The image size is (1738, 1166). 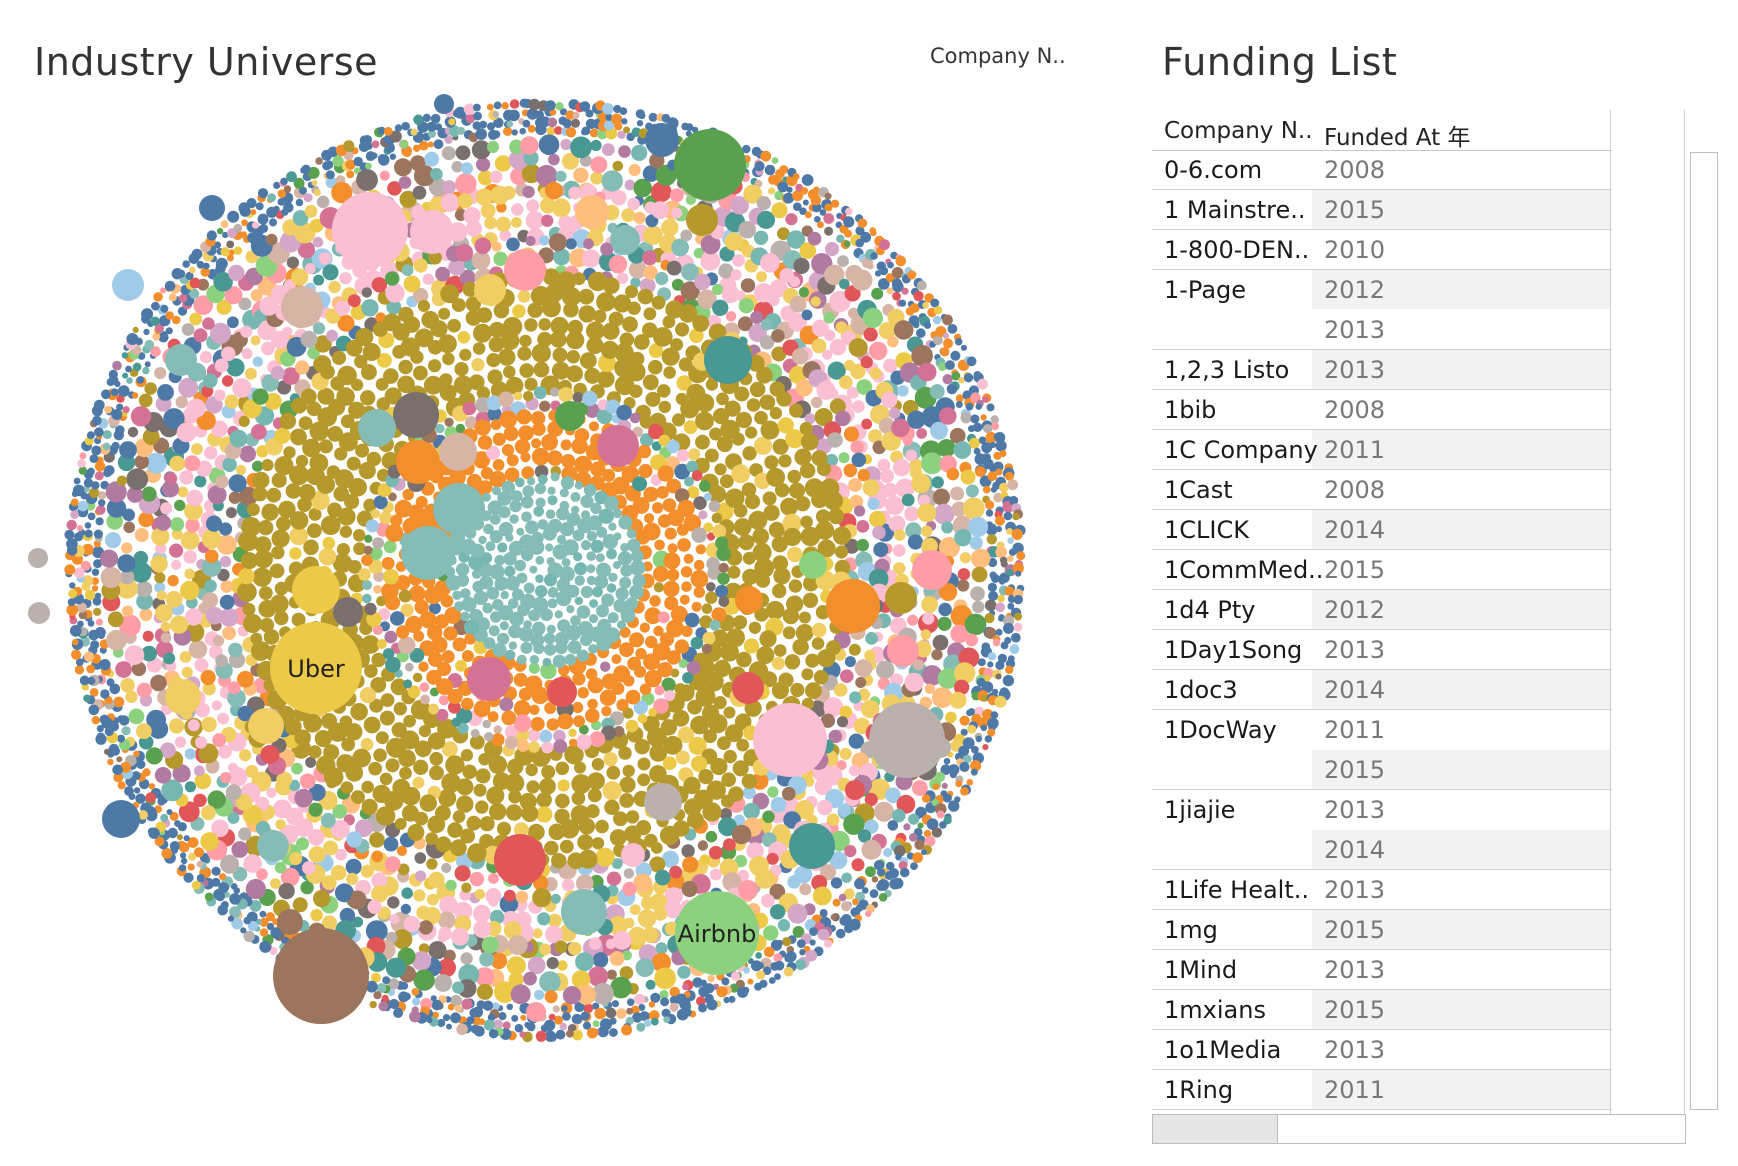 What do you see at coordinates (1355, 450) in the screenshot?
I see `funded-year-cell: 2011` at bounding box center [1355, 450].